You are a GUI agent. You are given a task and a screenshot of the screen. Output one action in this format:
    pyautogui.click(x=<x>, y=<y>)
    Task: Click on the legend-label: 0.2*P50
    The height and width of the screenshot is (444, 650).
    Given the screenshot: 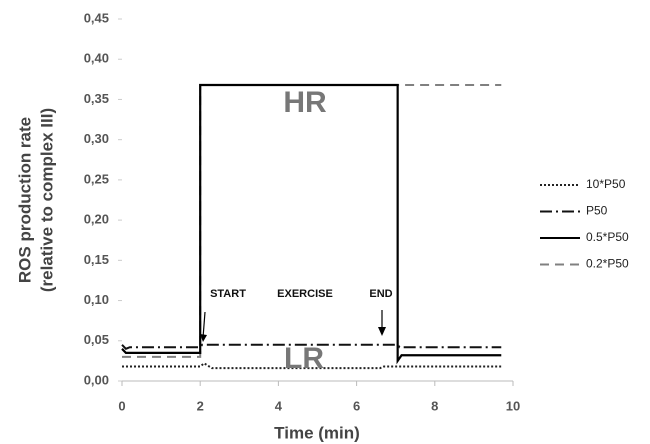 What is the action you would take?
    pyautogui.click(x=607, y=264)
    